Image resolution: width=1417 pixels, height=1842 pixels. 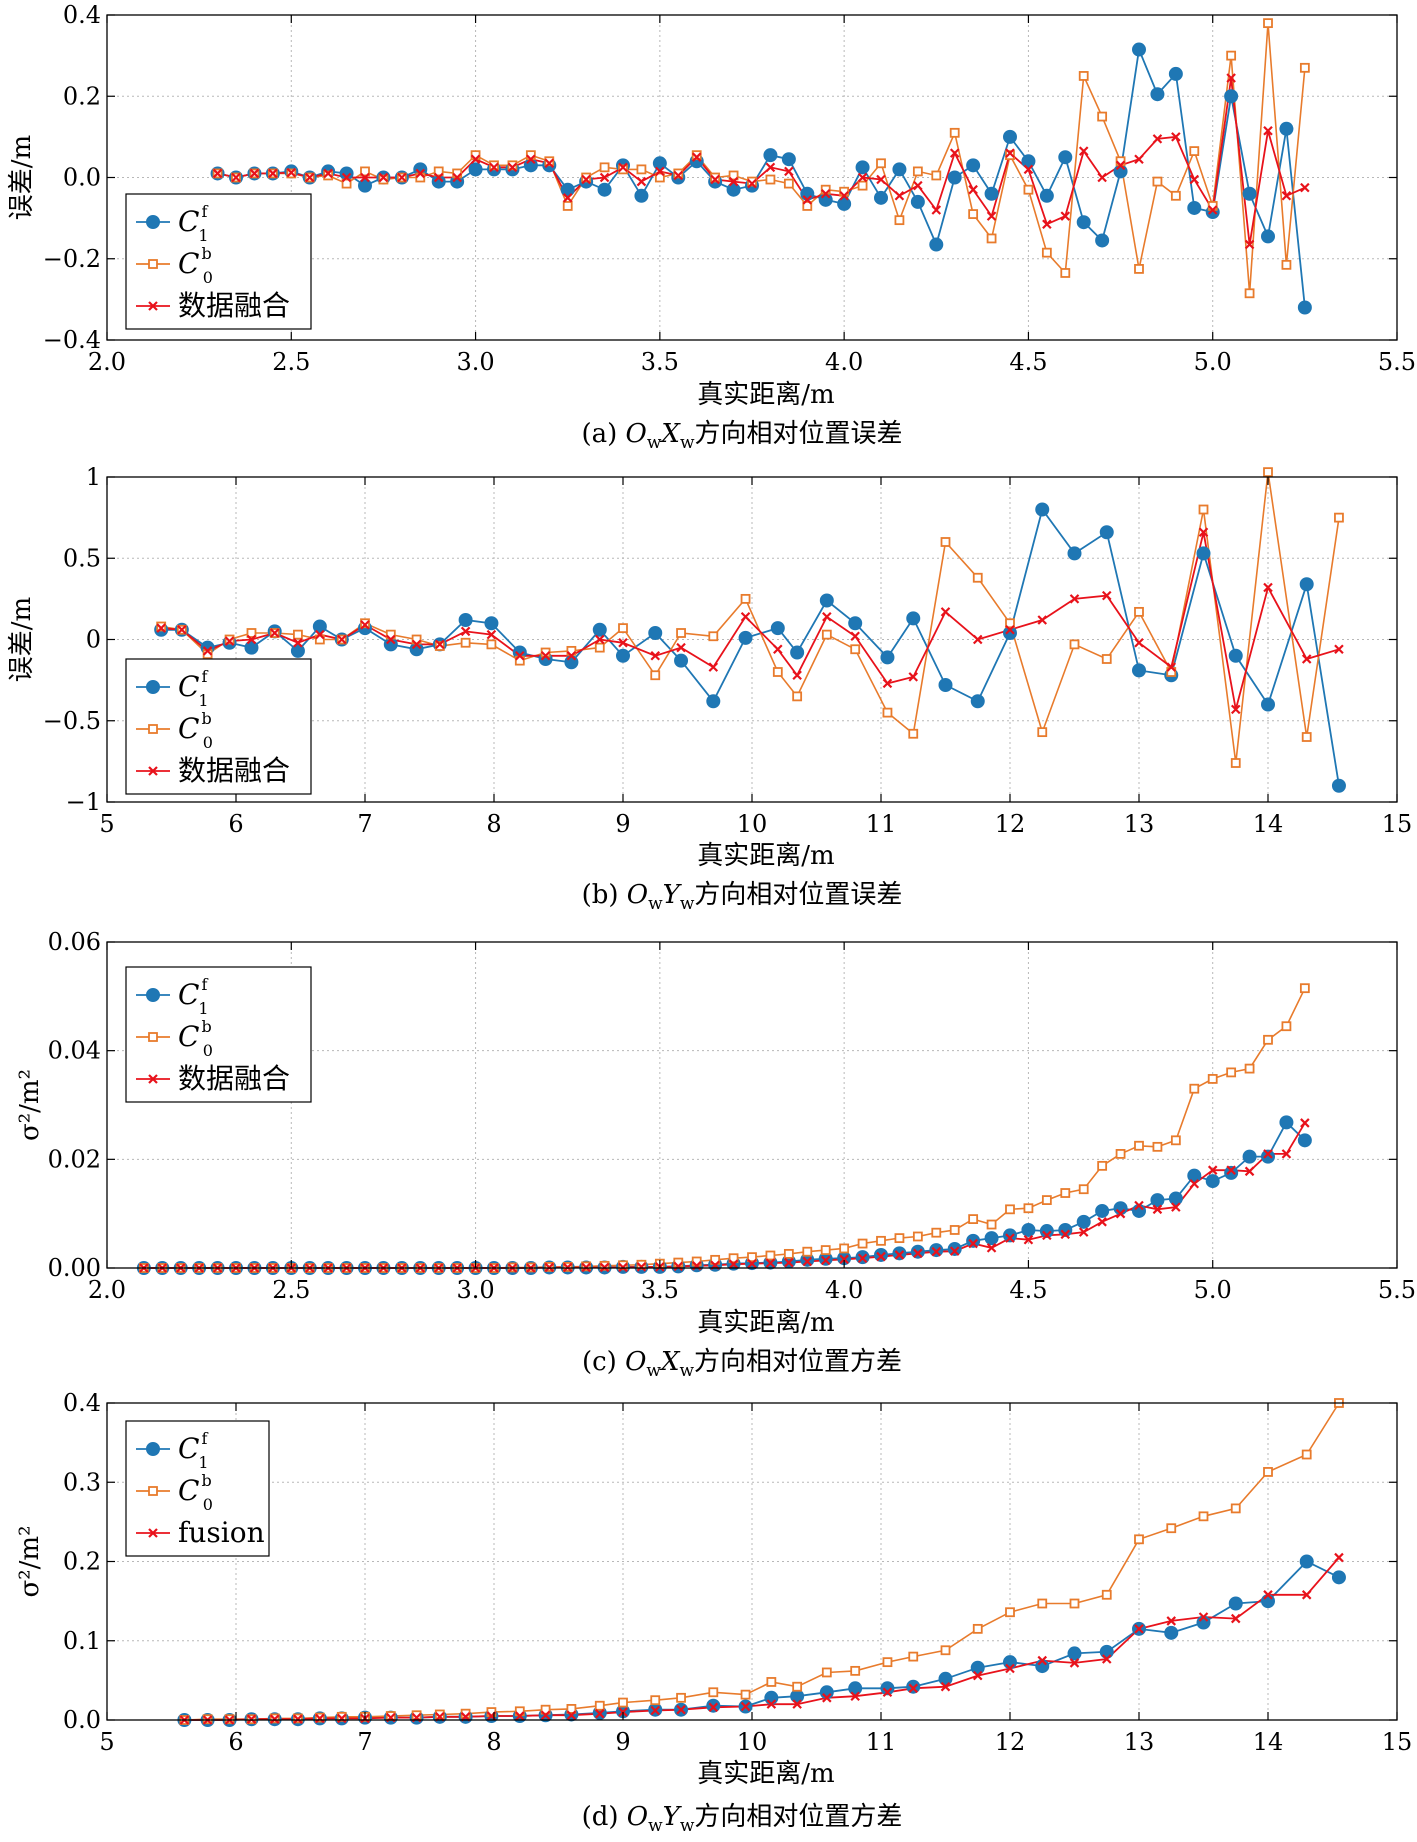 I want to click on panel-b-point-C0b, so click(x=1042, y=732).